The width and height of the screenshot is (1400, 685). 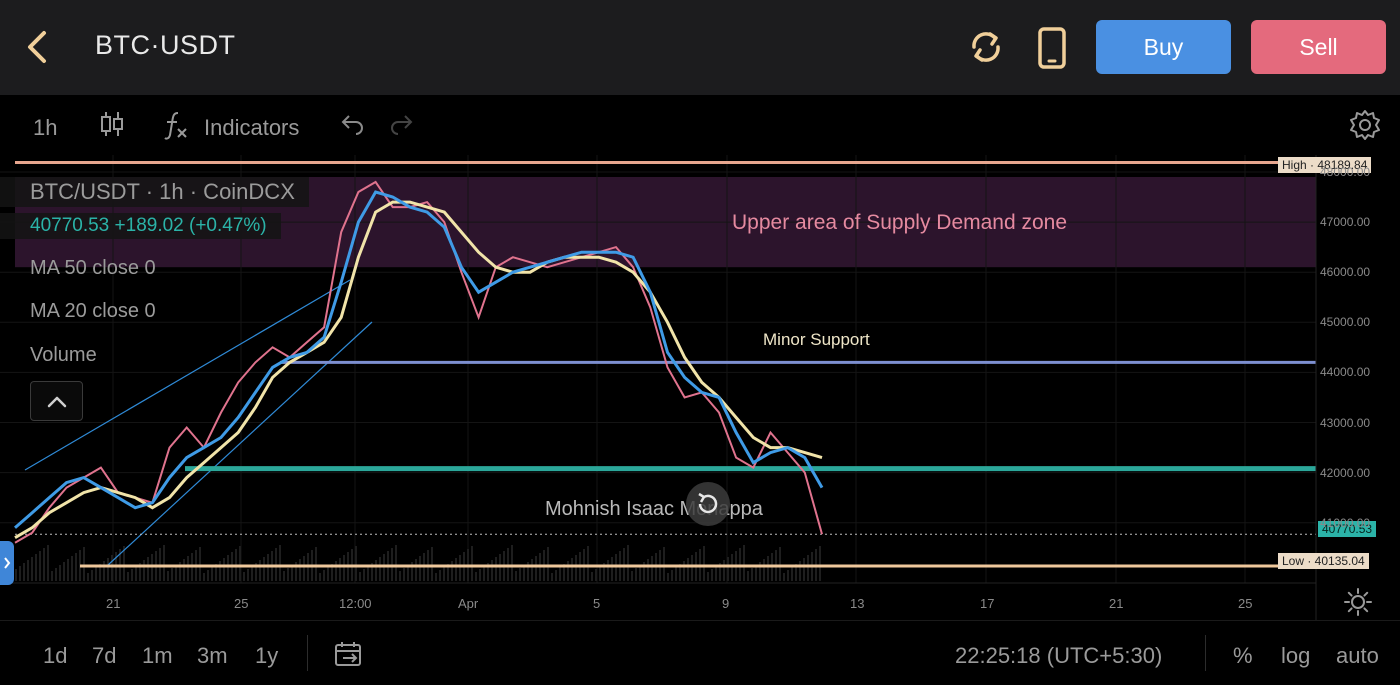 I want to click on range-1y-button: 1y, so click(x=267, y=655).